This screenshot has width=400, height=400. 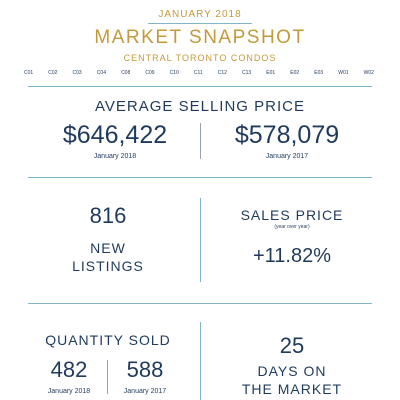 I want to click on report-title: MARKET SNAPSHOT, so click(x=200, y=37).